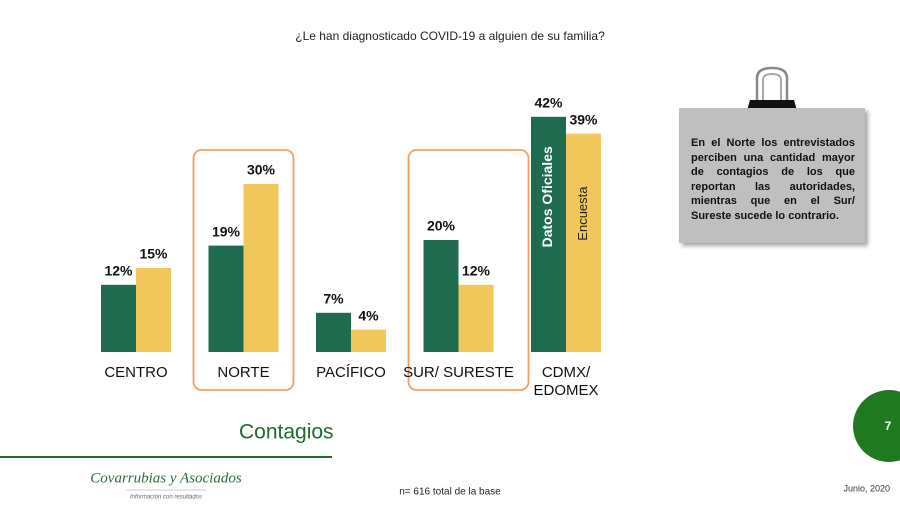 This screenshot has width=900, height=506. What do you see at coordinates (582, 213) in the screenshot?
I see `legend-label: Encuesta` at bounding box center [582, 213].